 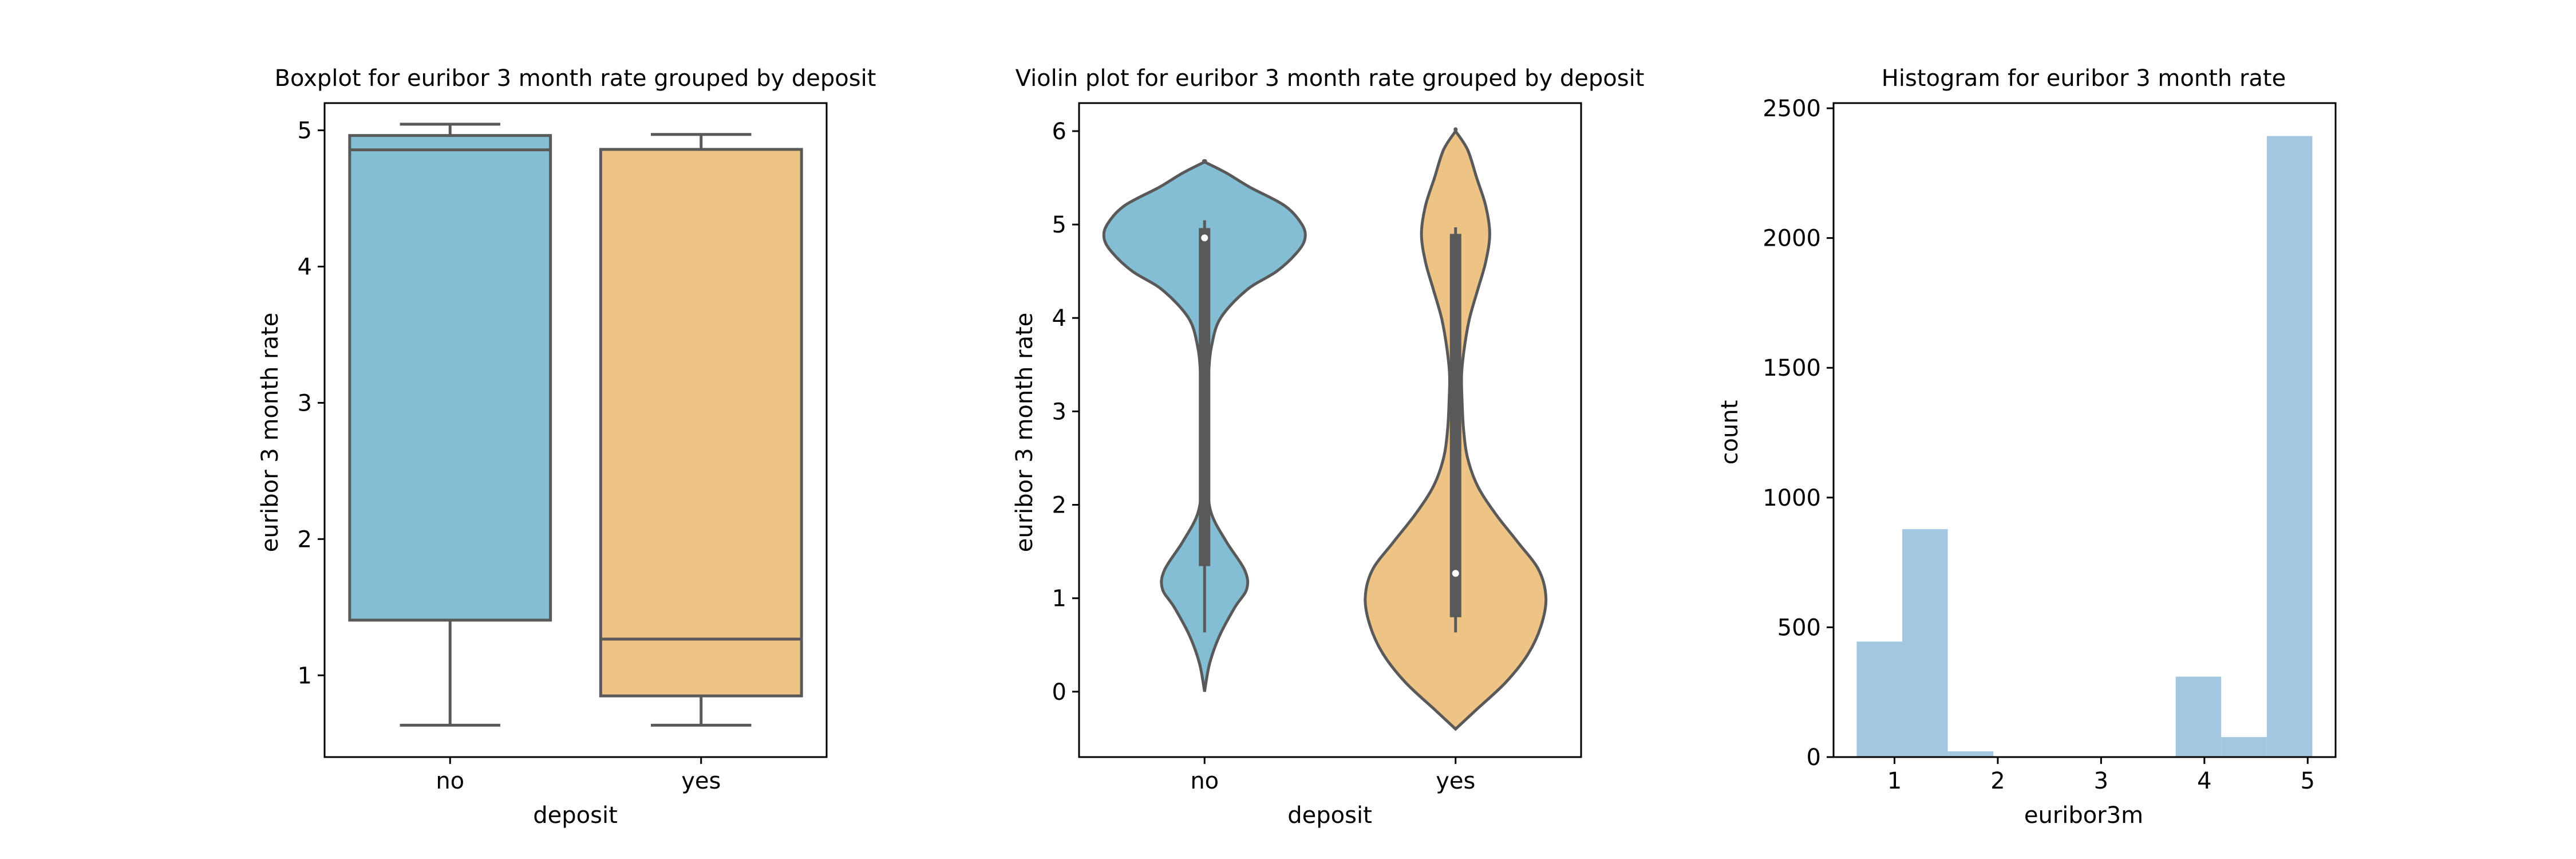 What do you see at coordinates (1792, 368) in the screenshot?
I see `histogram-ytick-label: 1500` at bounding box center [1792, 368].